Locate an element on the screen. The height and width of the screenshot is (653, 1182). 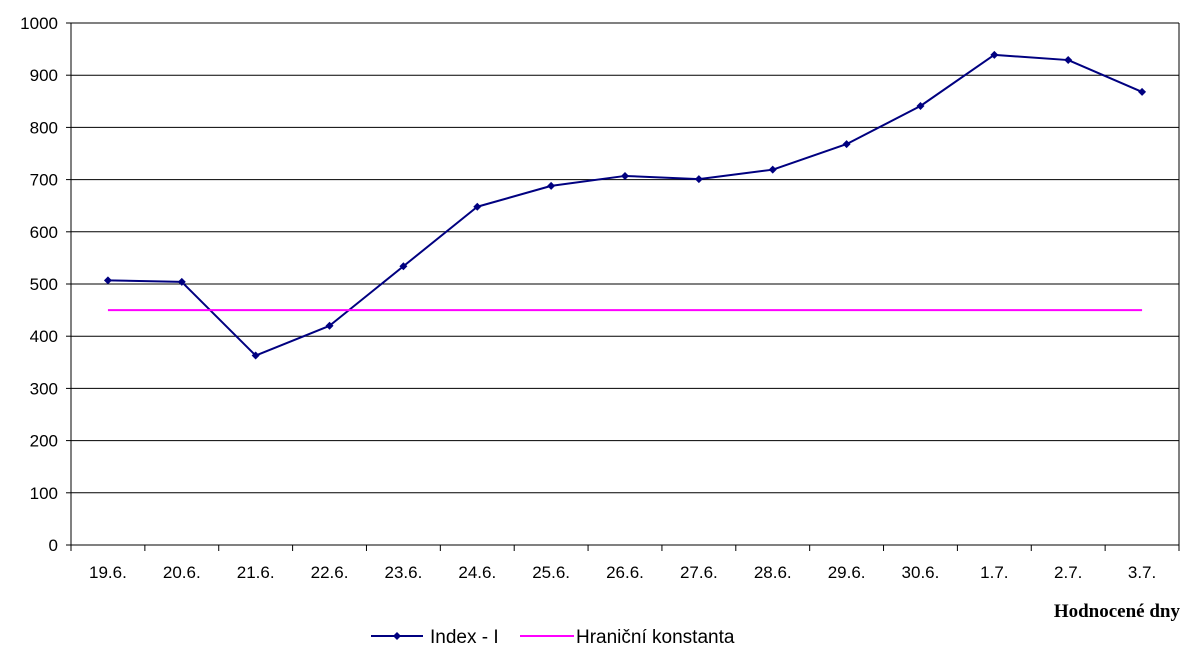
x-tick-label: 22.6. is located at coordinates (330, 572).